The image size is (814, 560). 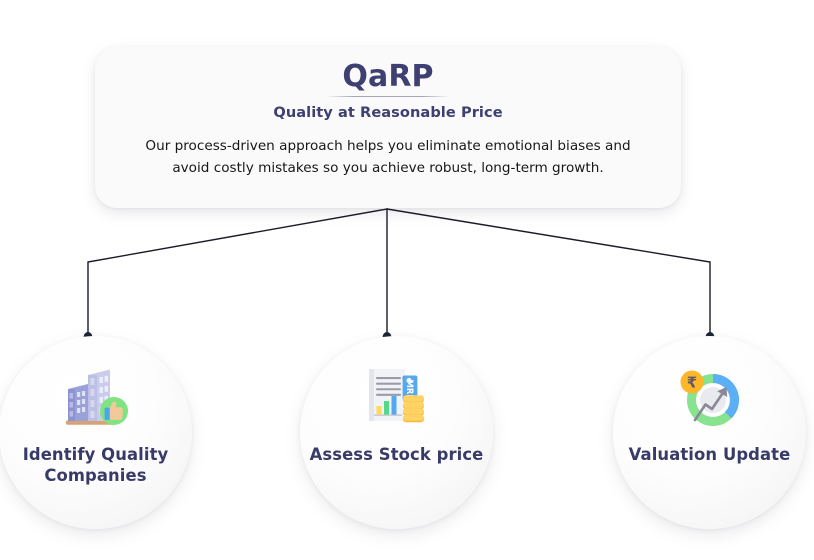 I want to click on node-label-identify-quality-companies: Identify Quality Companies, so click(x=95, y=465).